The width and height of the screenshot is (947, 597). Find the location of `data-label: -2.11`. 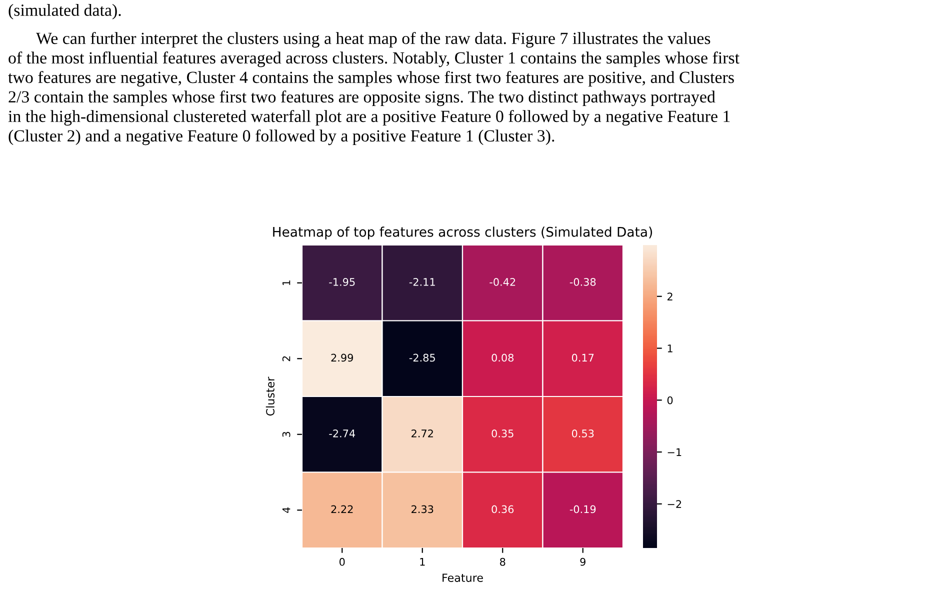

data-label: -2.11 is located at coordinates (422, 282).